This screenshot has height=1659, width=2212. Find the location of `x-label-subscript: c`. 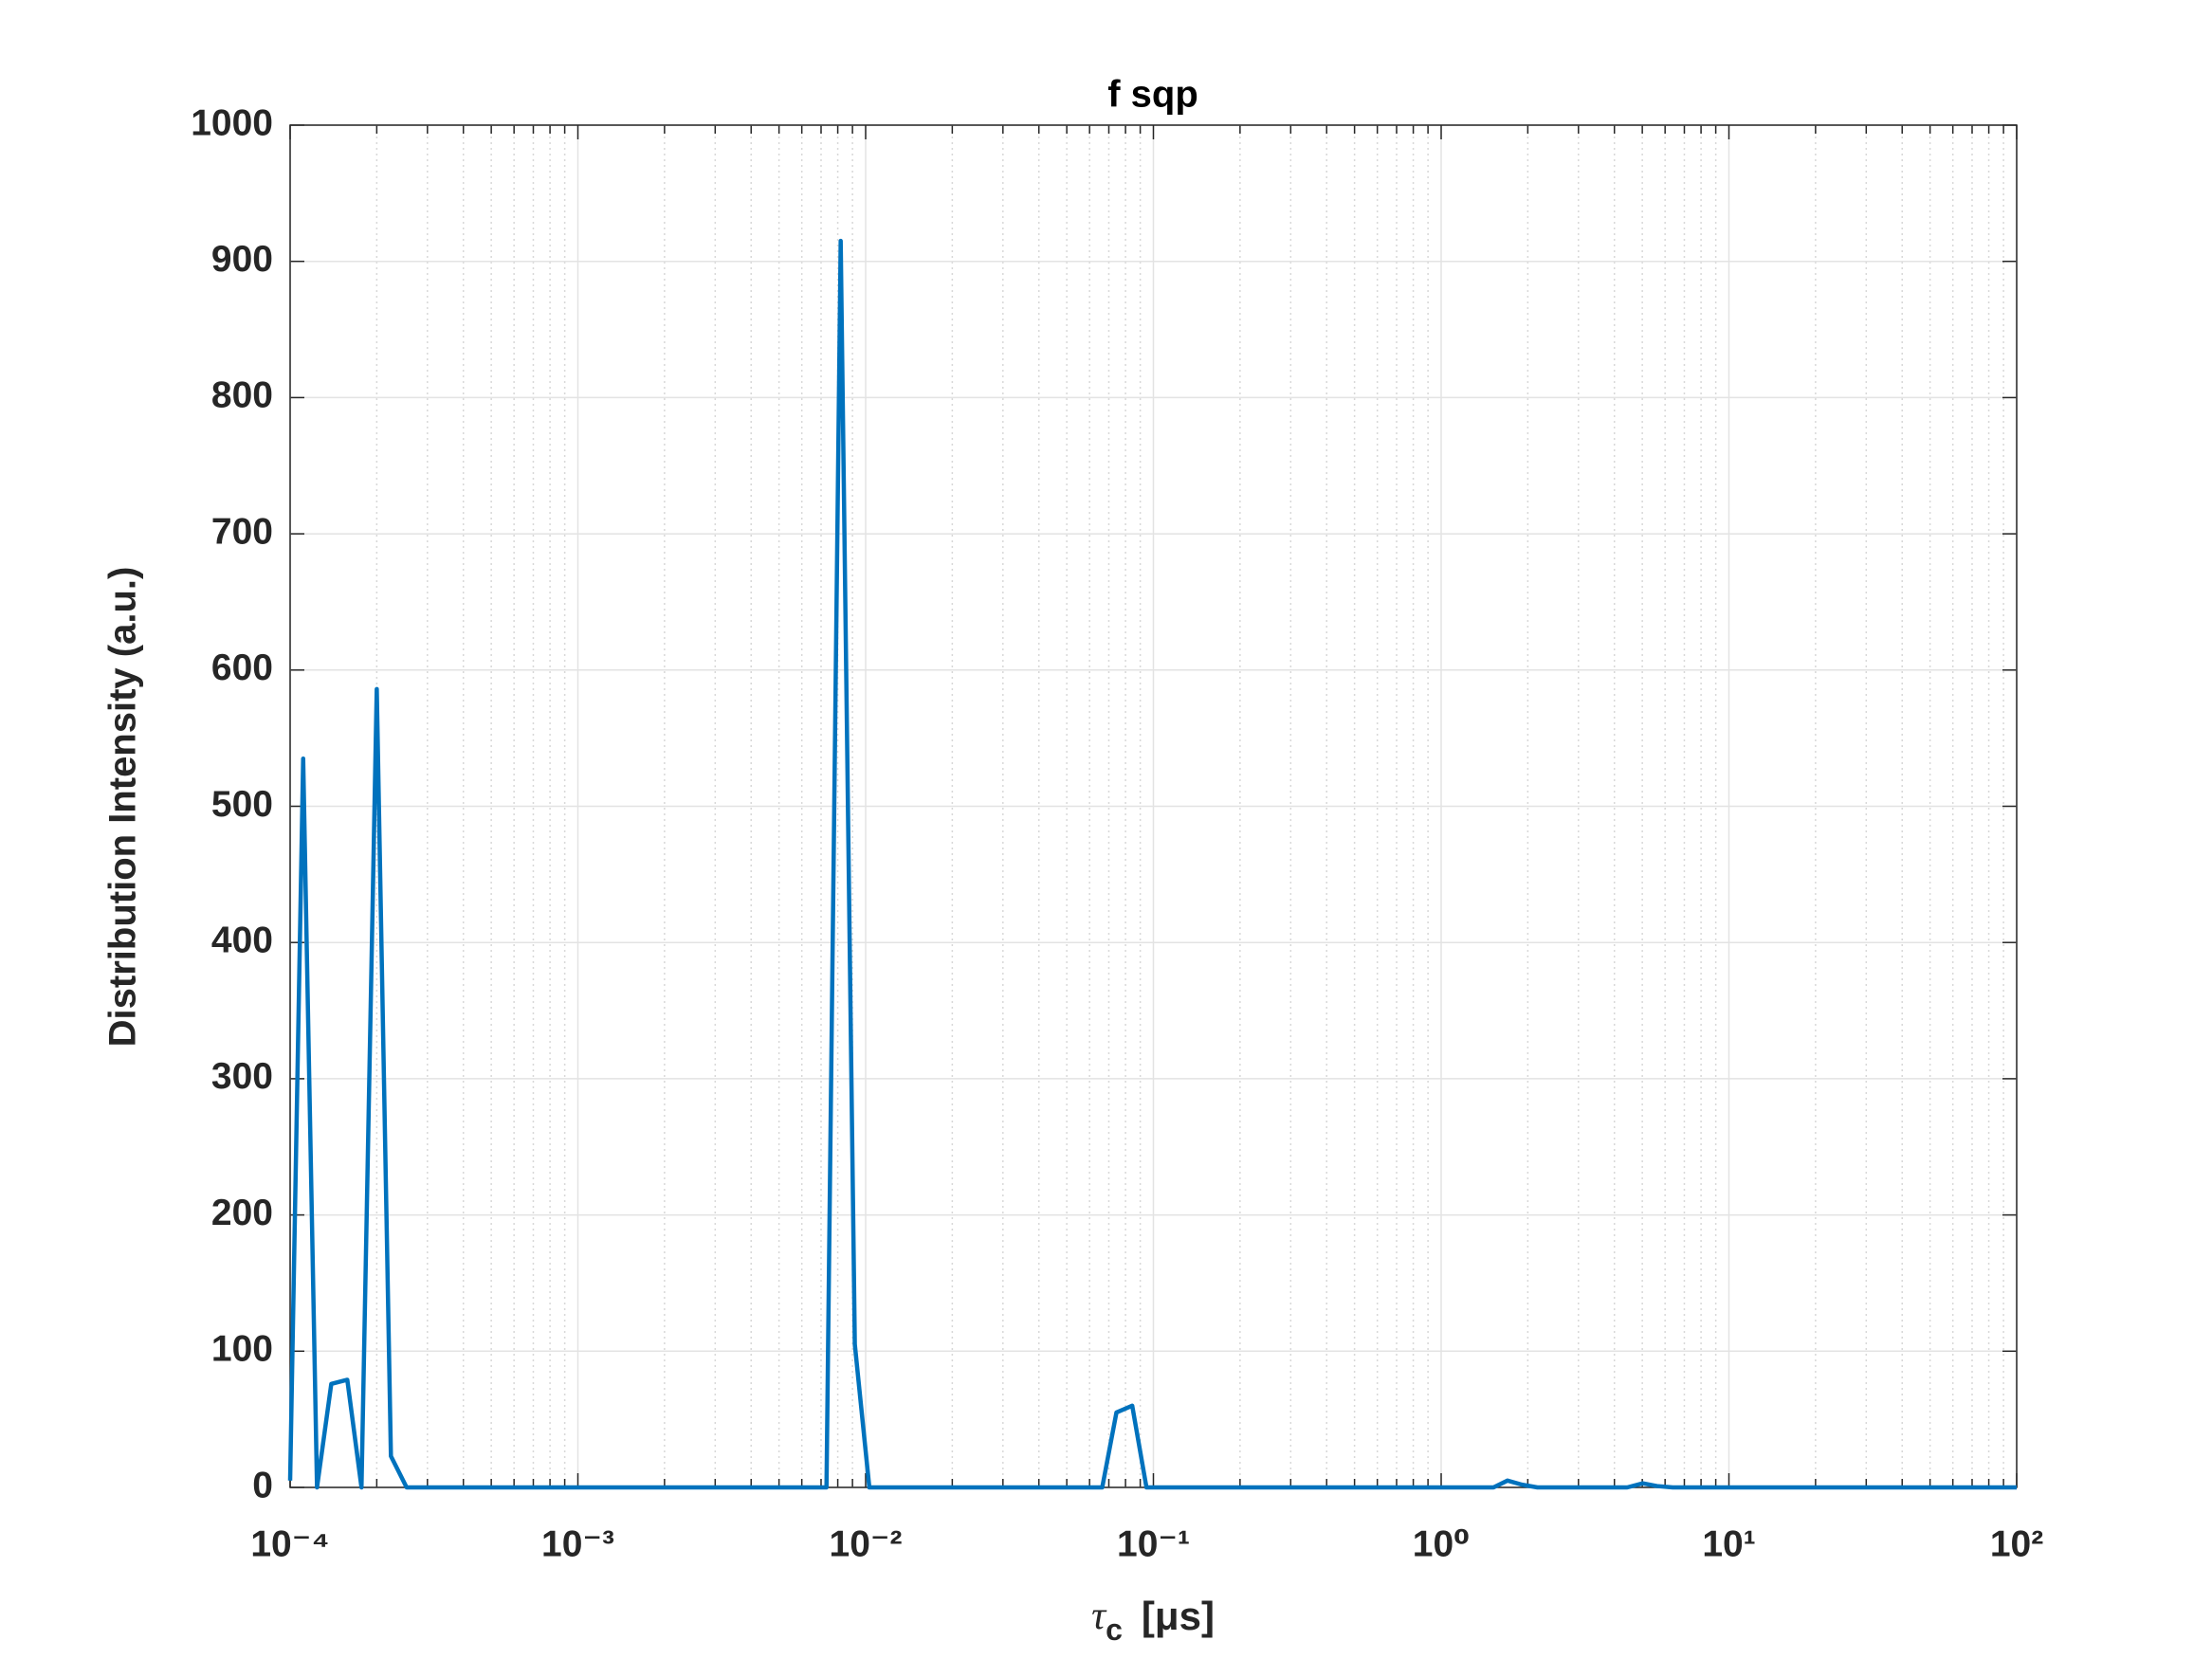

x-label-subscript: c is located at coordinates (1114, 1630).